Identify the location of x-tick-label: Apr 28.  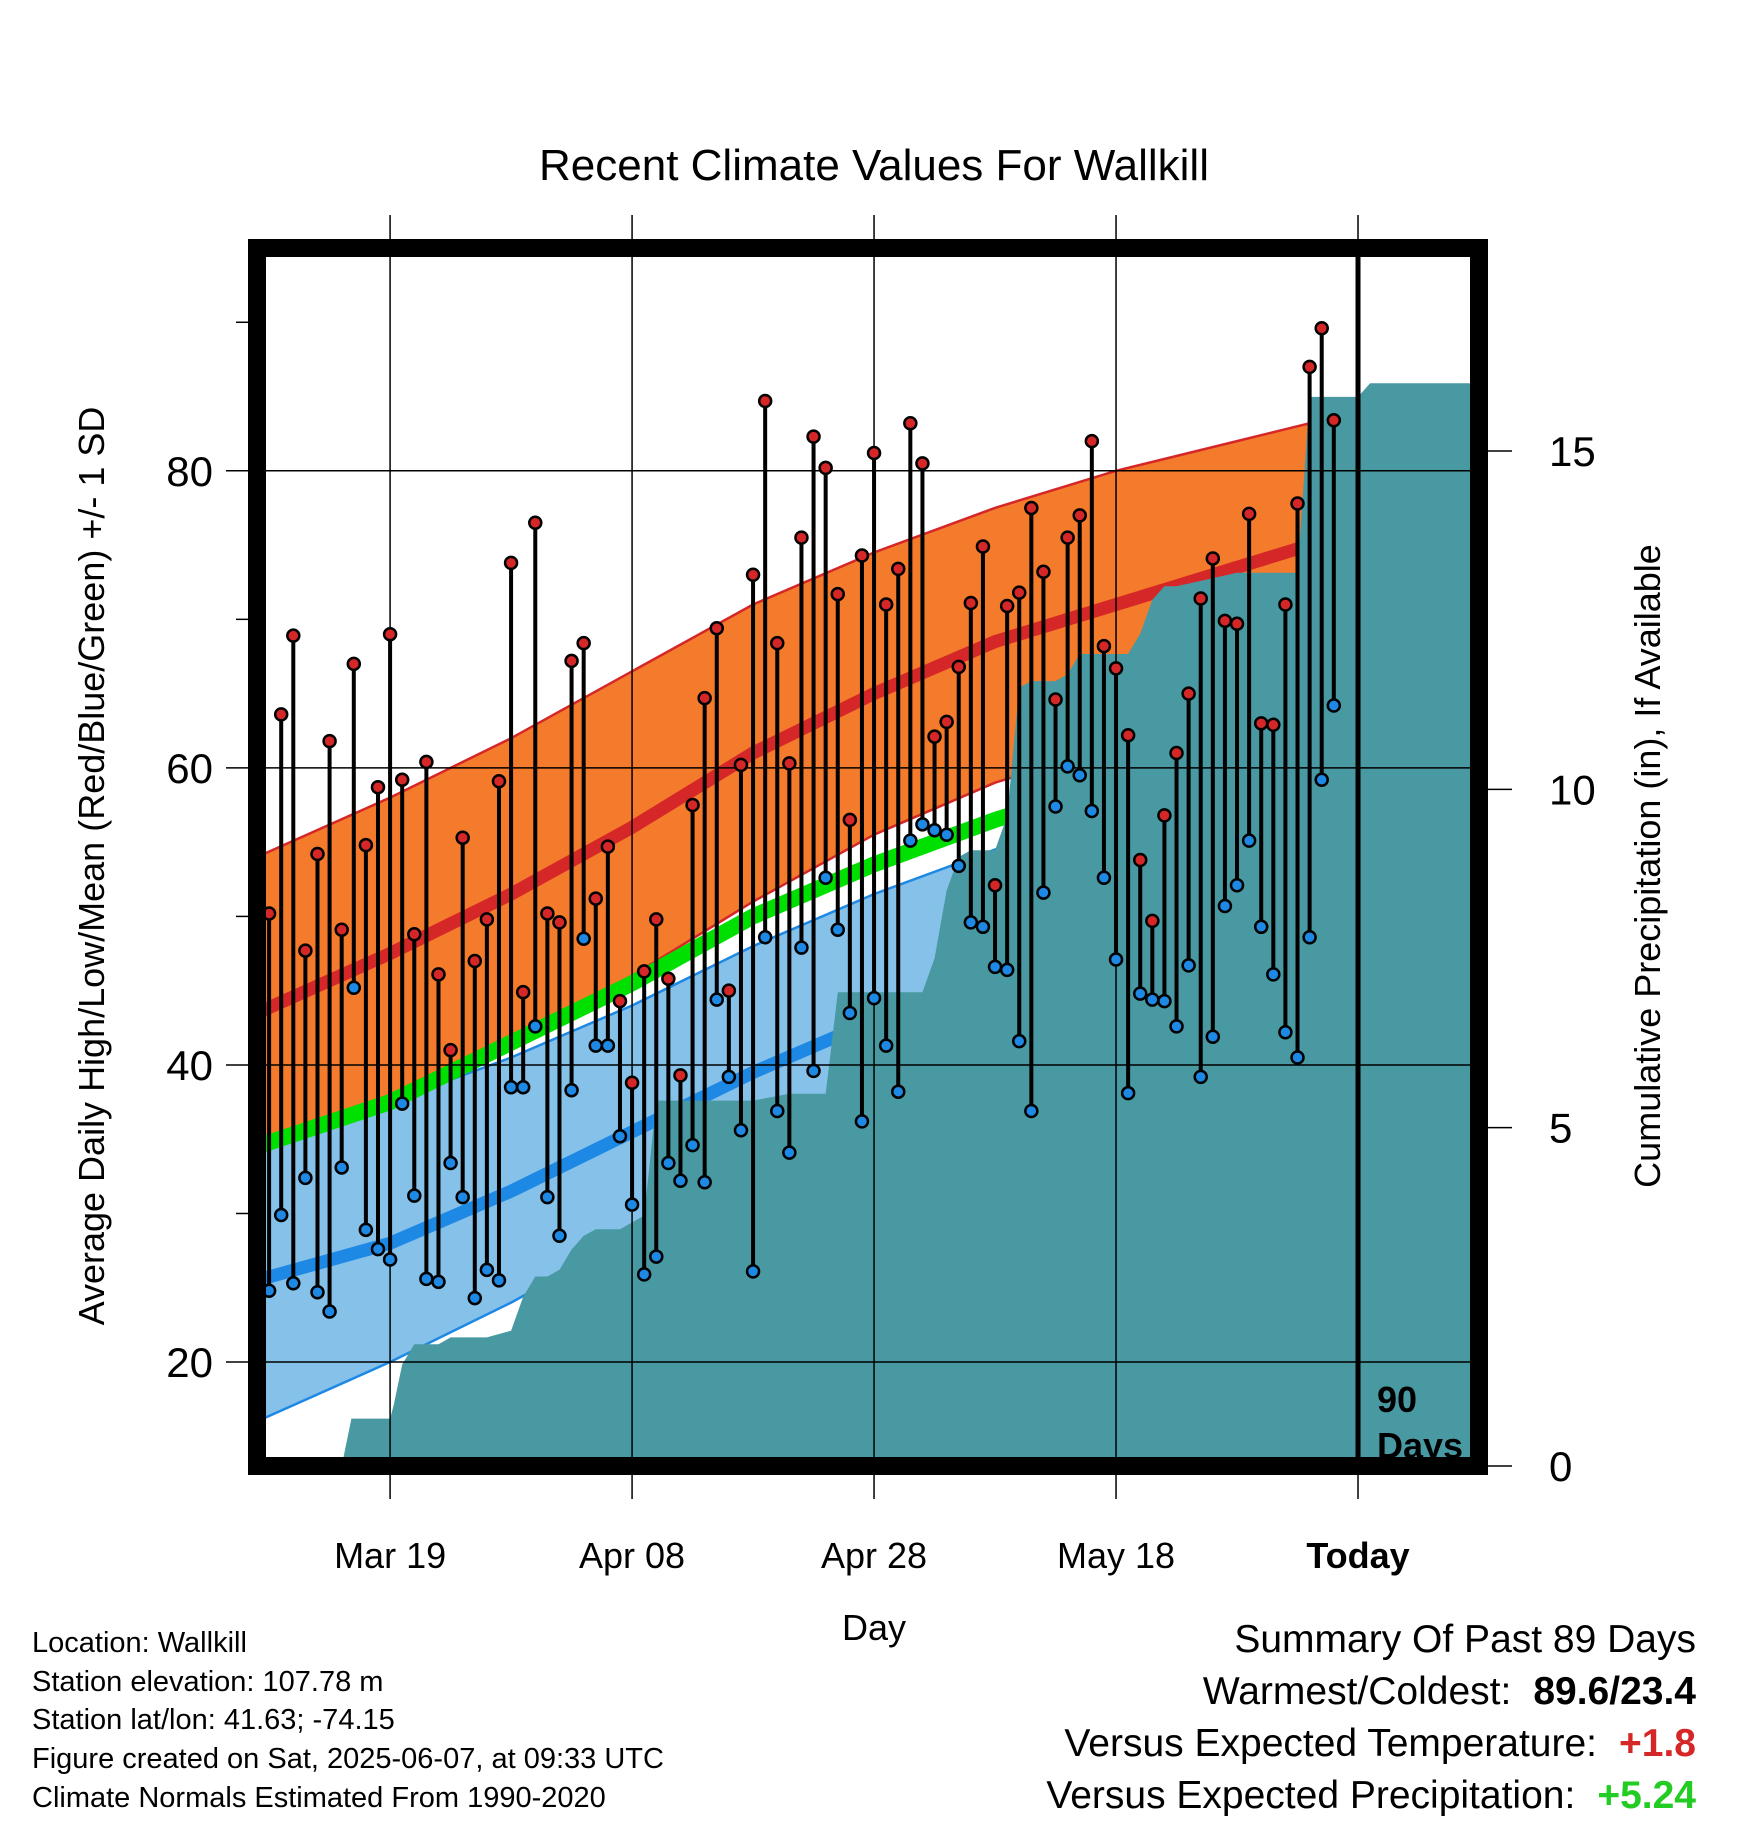
(874, 1555).